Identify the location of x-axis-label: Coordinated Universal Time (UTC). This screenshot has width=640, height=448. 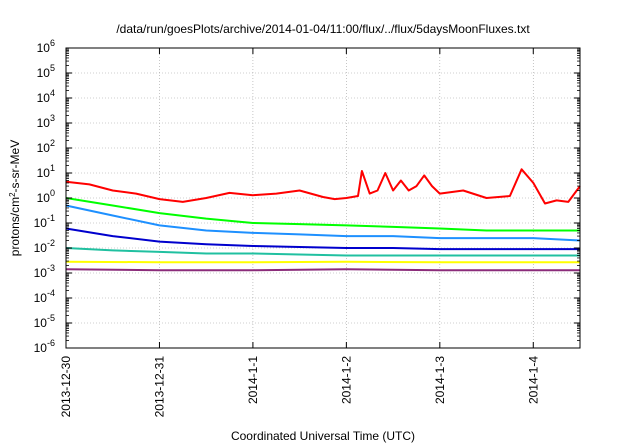
(323, 436).